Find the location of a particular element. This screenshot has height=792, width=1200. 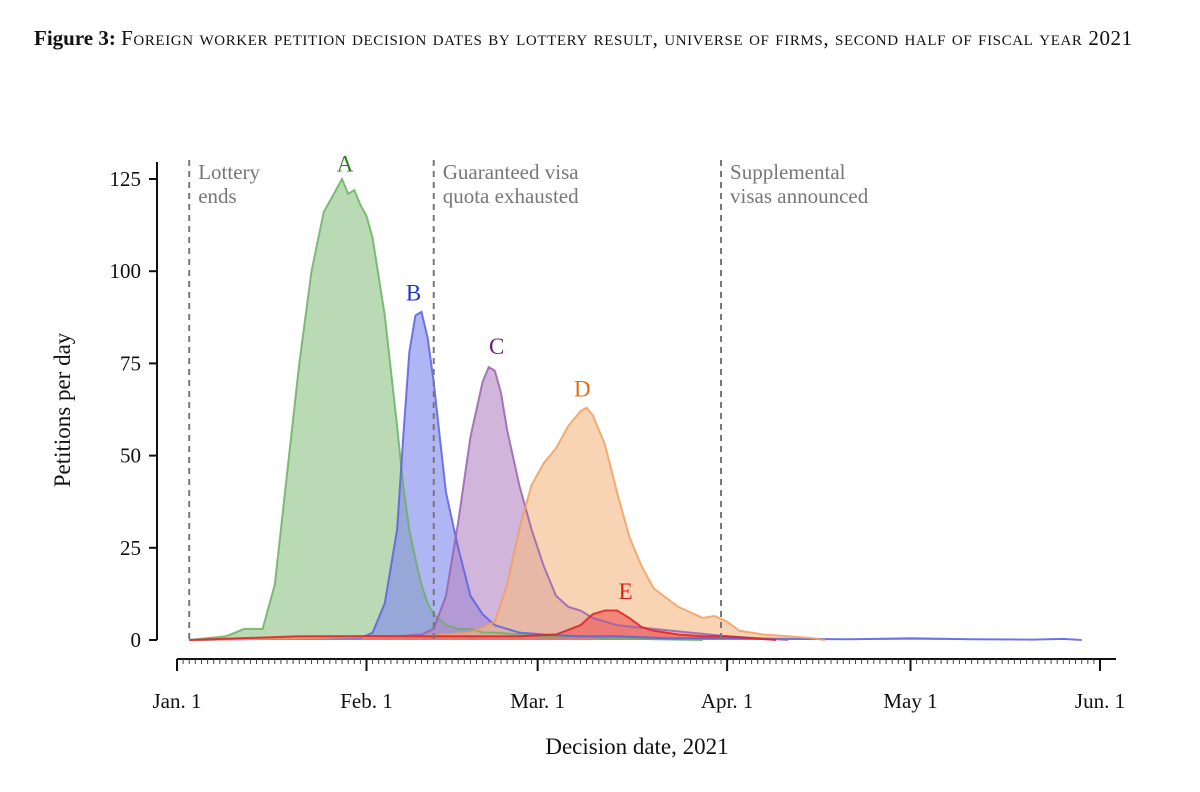

reference-label-3-line-2: visas announced is located at coordinates (799, 196).